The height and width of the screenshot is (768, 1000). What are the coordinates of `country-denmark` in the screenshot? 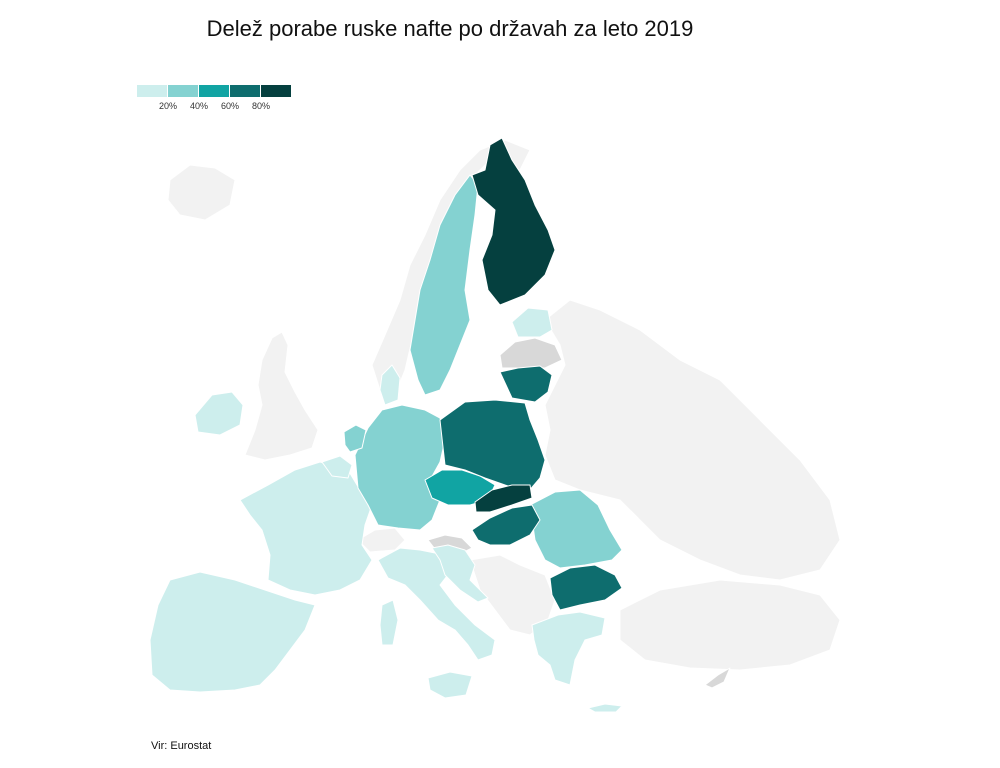 It's located at (390, 385).